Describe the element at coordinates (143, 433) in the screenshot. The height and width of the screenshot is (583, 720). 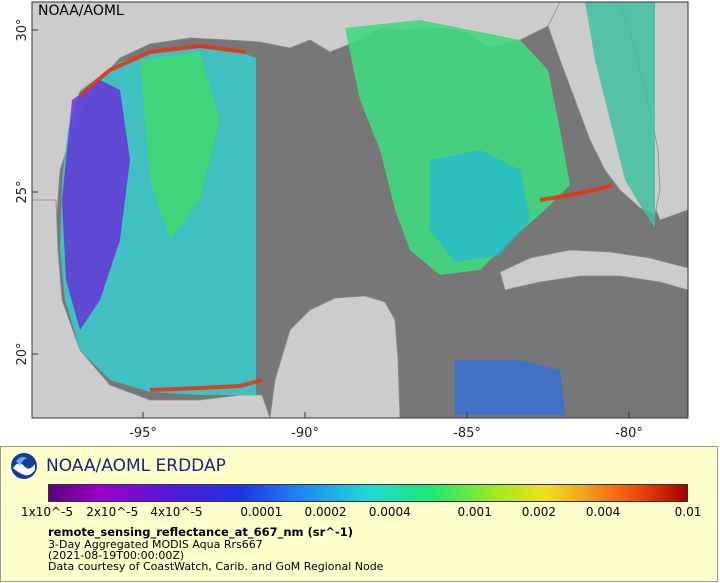
I see `x-tick-label: -95°` at that location.